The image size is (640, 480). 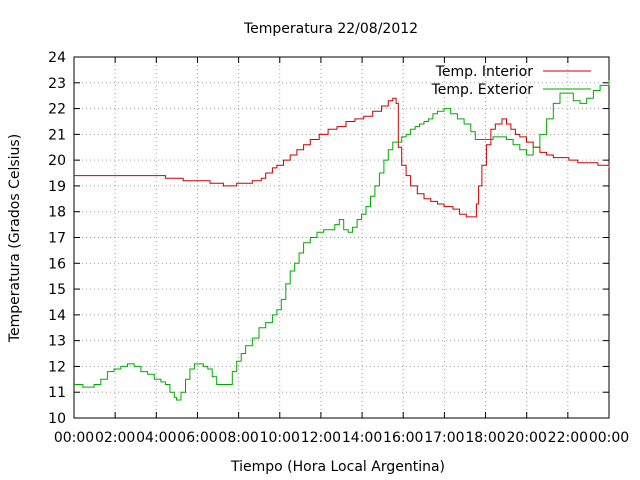 What do you see at coordinates (444, 438) in the screenshot?
I see `x-tick-label: 17:00` at bounding box center [444, 438].